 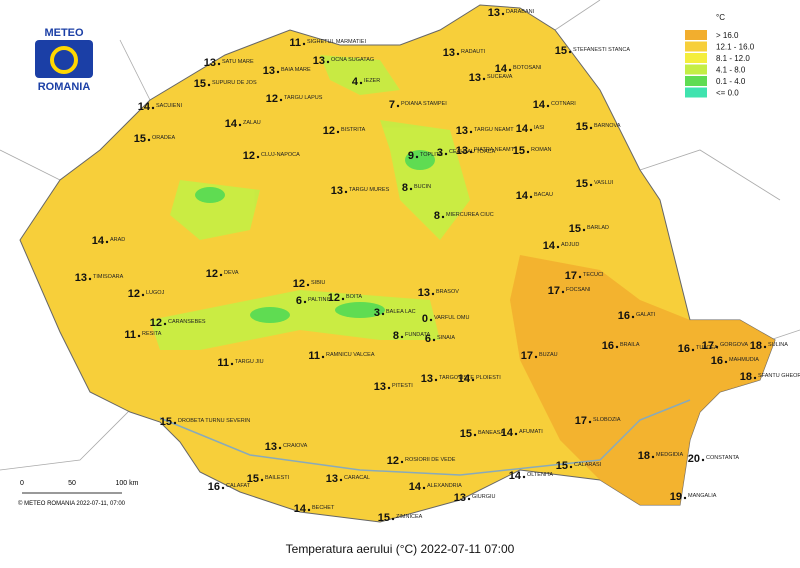 What do you see at coordinates (531, 432) in the screenshot?
I see `station-name: AFUMATI` at bounding box center [531, 432].